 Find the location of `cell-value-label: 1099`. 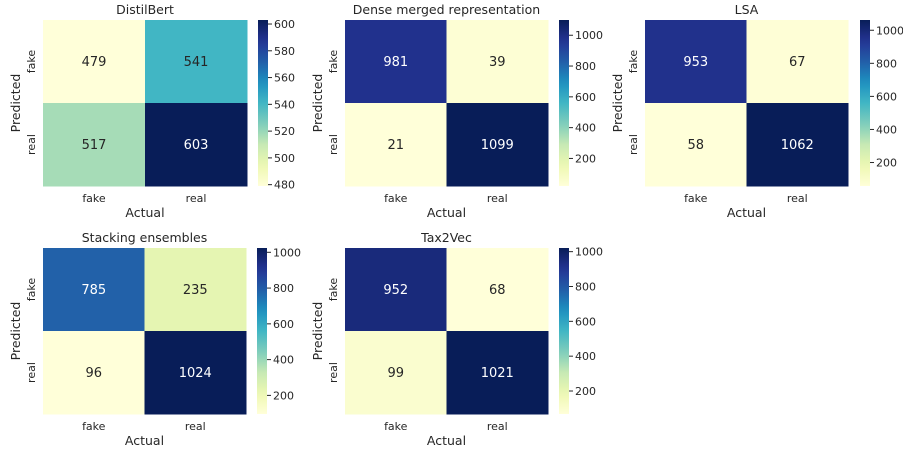

cell-value-label: 1099 is located at coordinates (497, 145).